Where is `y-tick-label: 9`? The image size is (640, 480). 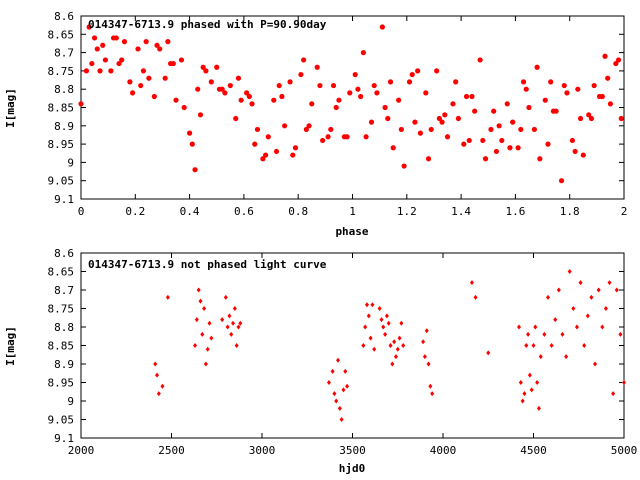 y-tick-label: 9 is located at coordinates (70, 401).